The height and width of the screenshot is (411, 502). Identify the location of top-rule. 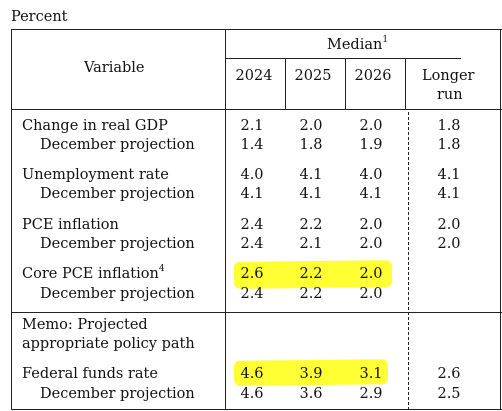
(256, 29).